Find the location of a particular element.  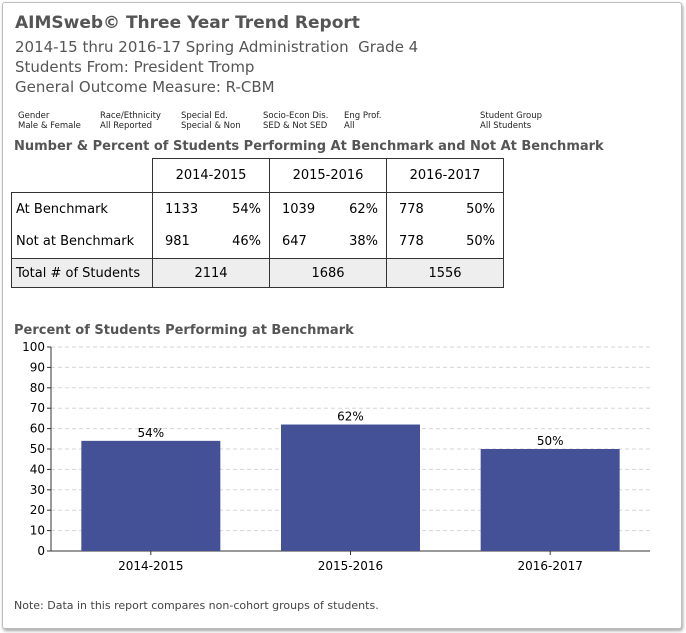

count-value: 1133 is located at coordinates (182, 209).